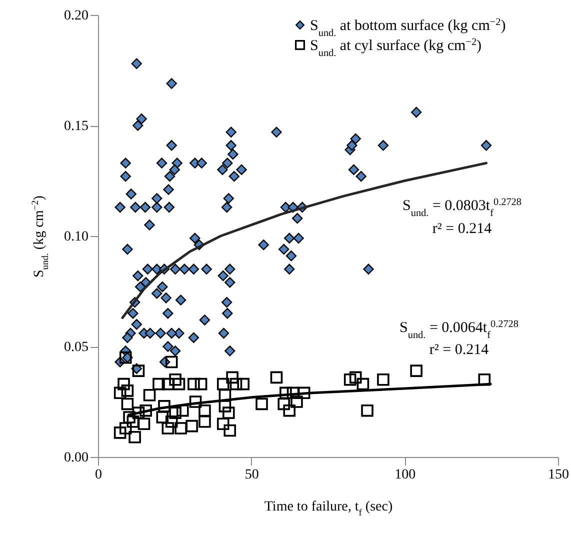  I want to click on y-tick-label: 0.05, so click(76, 347).